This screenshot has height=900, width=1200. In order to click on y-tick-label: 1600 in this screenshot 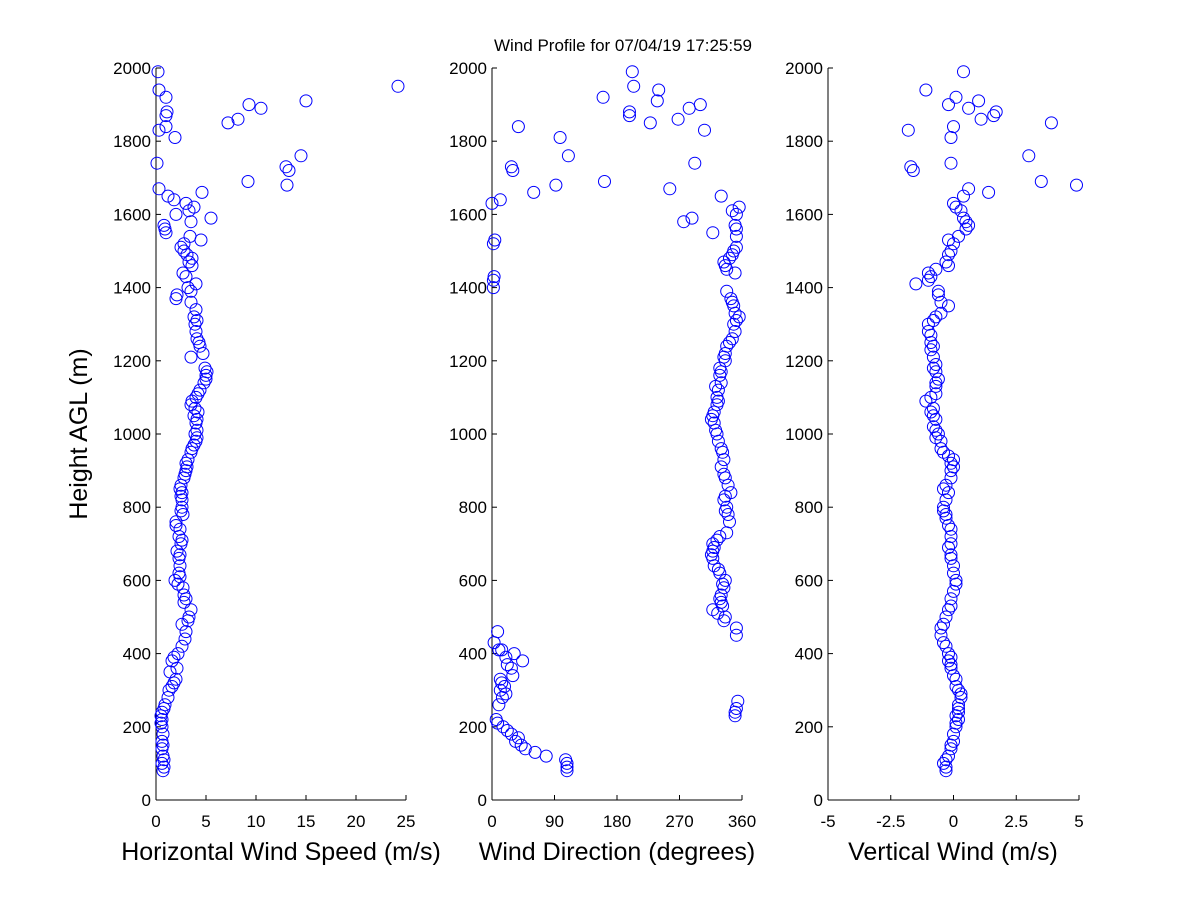, I will do `click(468, 214)`.